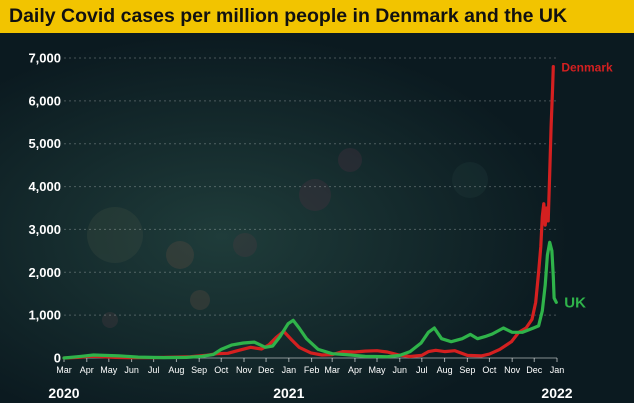  What do you see at coordinates (288, 393) in the screenshot?
I see `x-year-label: 2021` at bounding box center [288, 393].